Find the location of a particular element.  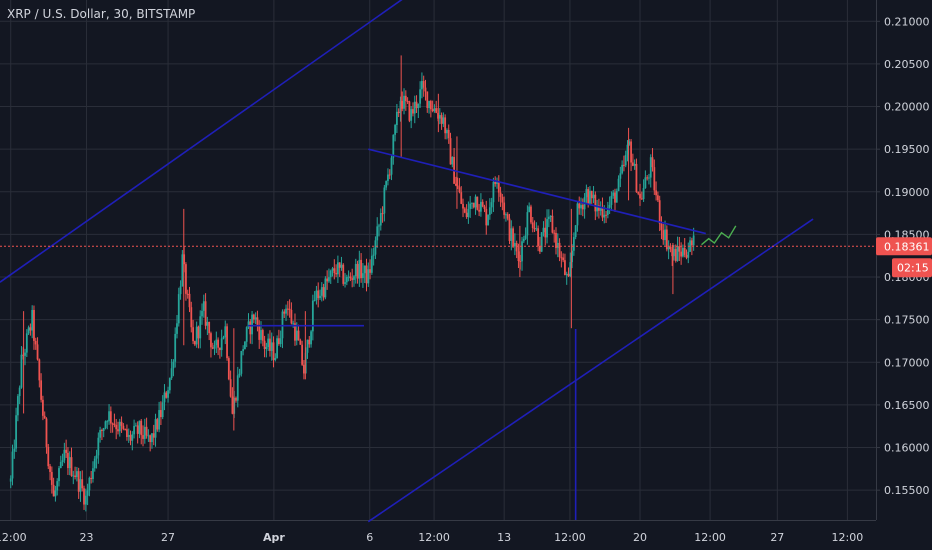

x-tick-label: 12:00 is located at coordinates (13, 537).